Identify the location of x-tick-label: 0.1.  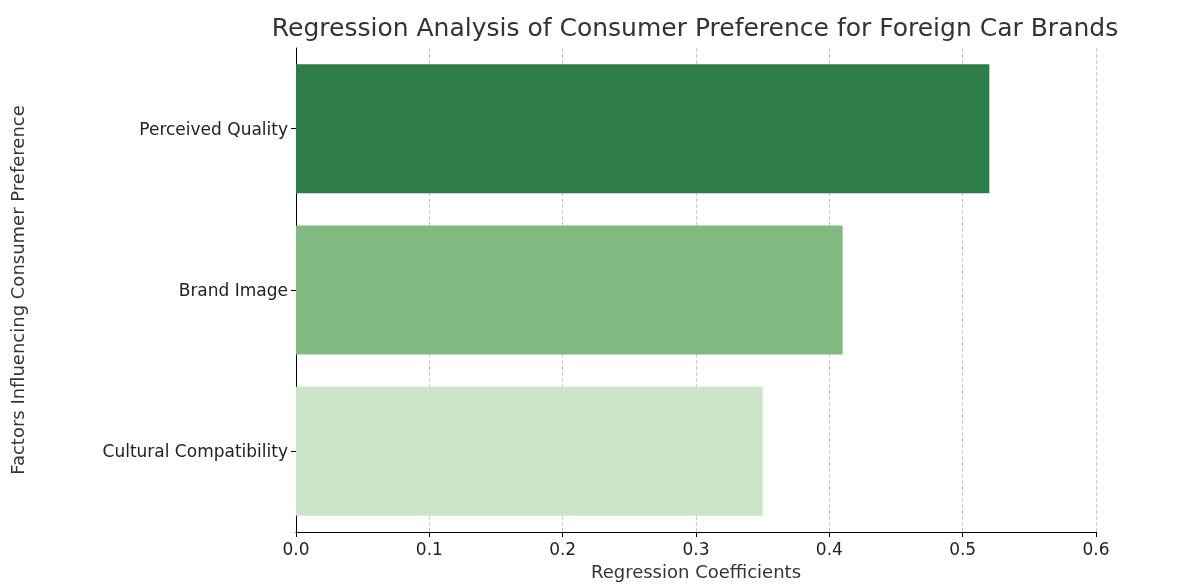
(429, 548).